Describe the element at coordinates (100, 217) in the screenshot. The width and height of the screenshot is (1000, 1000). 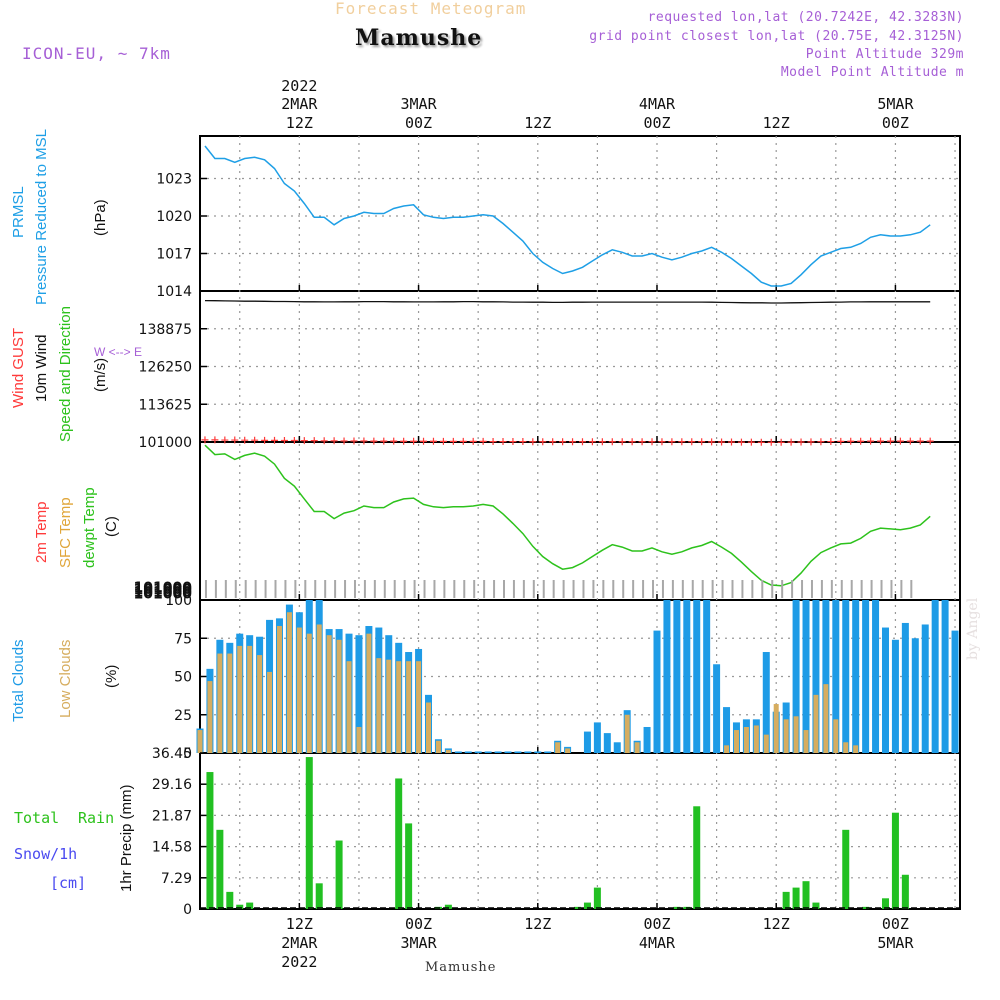
I see `pressure-label-unit: (hPa)` at that location.